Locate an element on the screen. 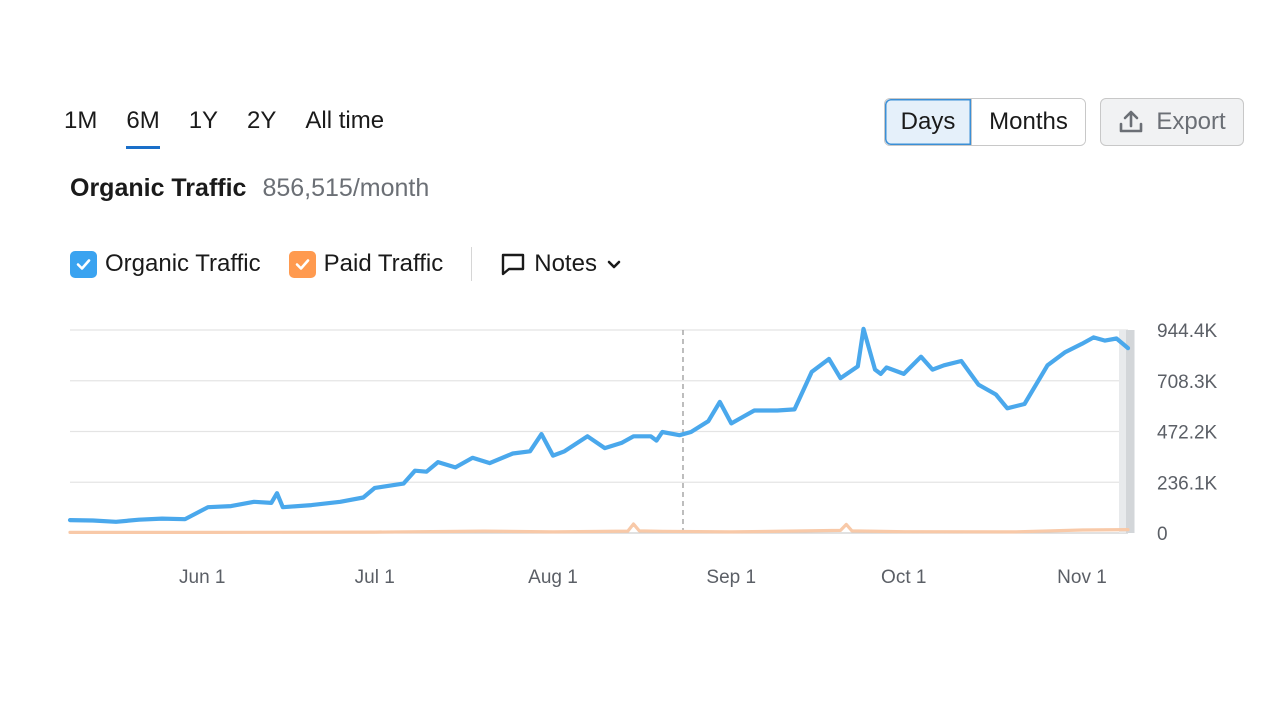 This screenshot has height=720, width=1280. tab-1y: 1Y is located at coordinates (203, 120).